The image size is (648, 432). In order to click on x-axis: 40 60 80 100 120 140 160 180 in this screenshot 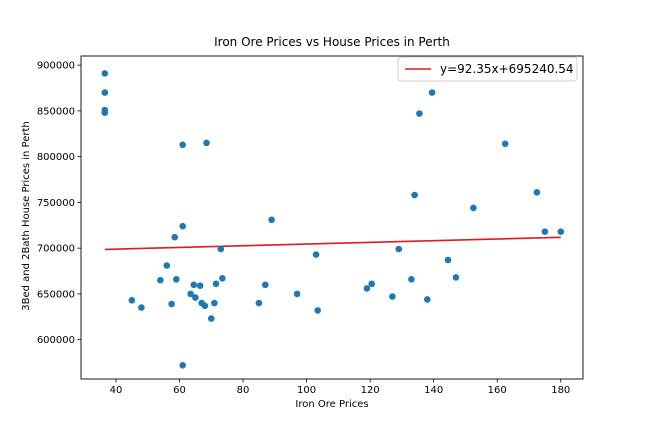, I will do `click(340, 387)`.